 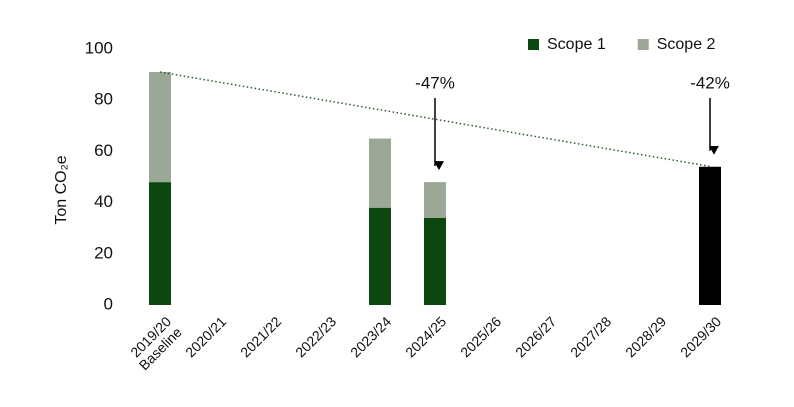 What do you see at coordinates (108, 303) in the screenshot?
I see `y-tick-label: 0` at bounding box center [108, 303].